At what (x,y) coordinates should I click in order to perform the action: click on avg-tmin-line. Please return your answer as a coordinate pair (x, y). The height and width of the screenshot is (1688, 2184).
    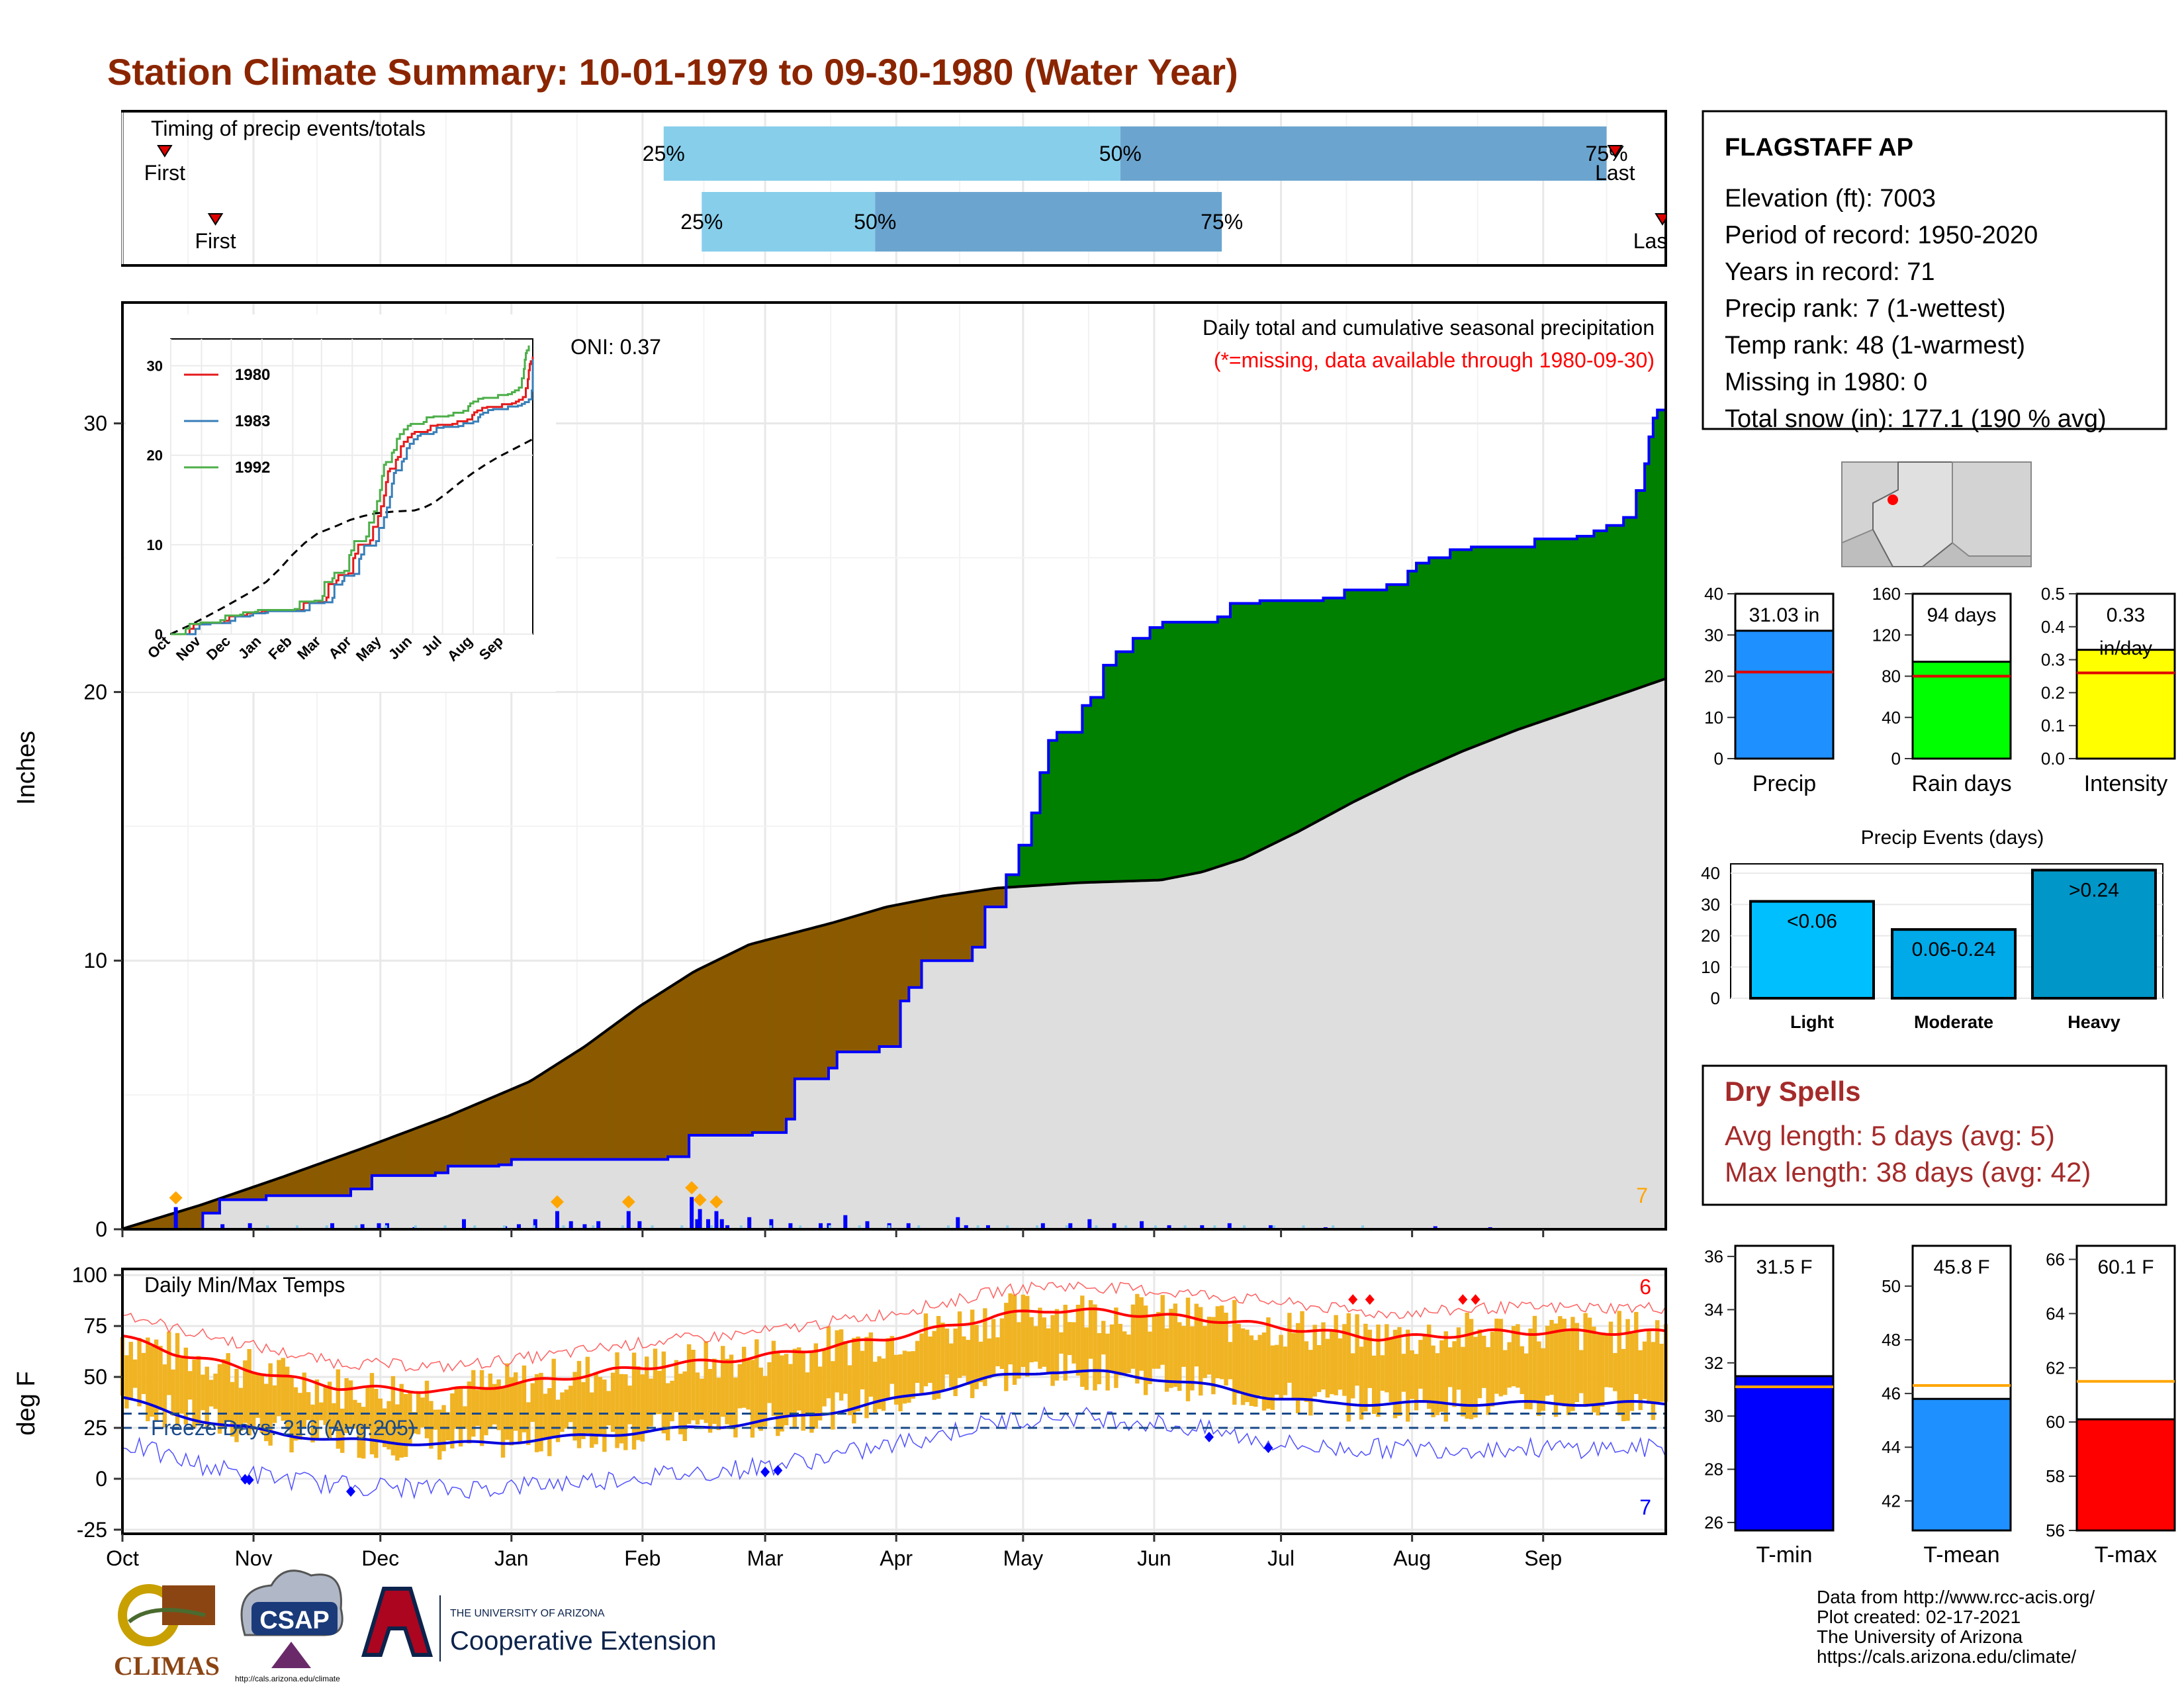
    Looking at the image, I should click on (894, 1407).